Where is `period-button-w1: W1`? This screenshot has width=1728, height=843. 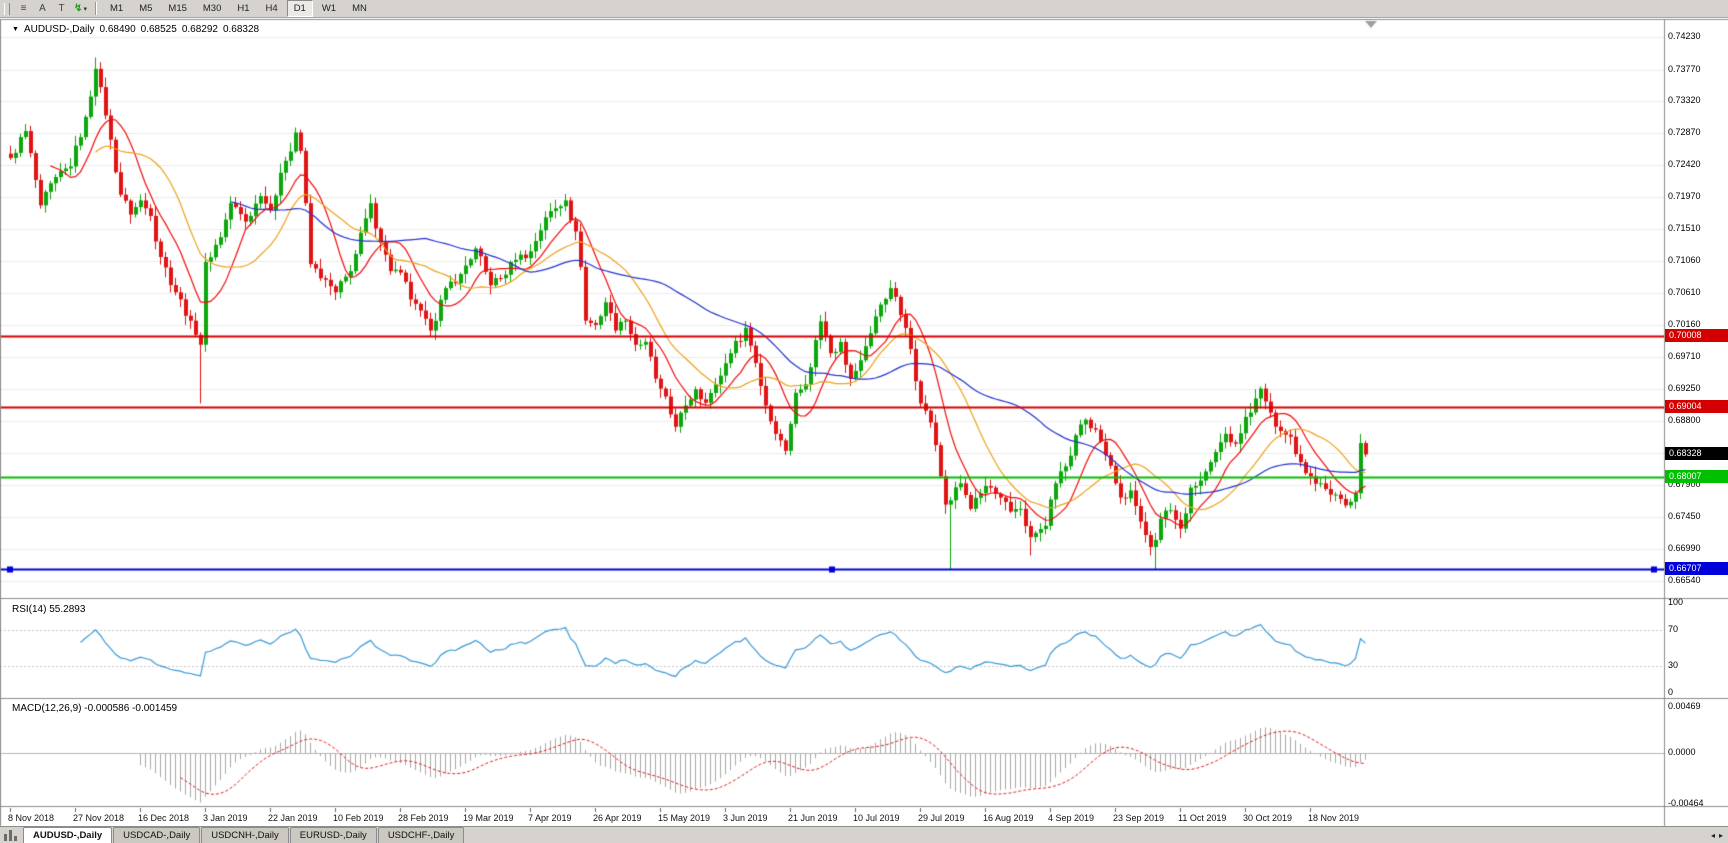
period-button-w1: W1 is located at coordinates (329, 8).